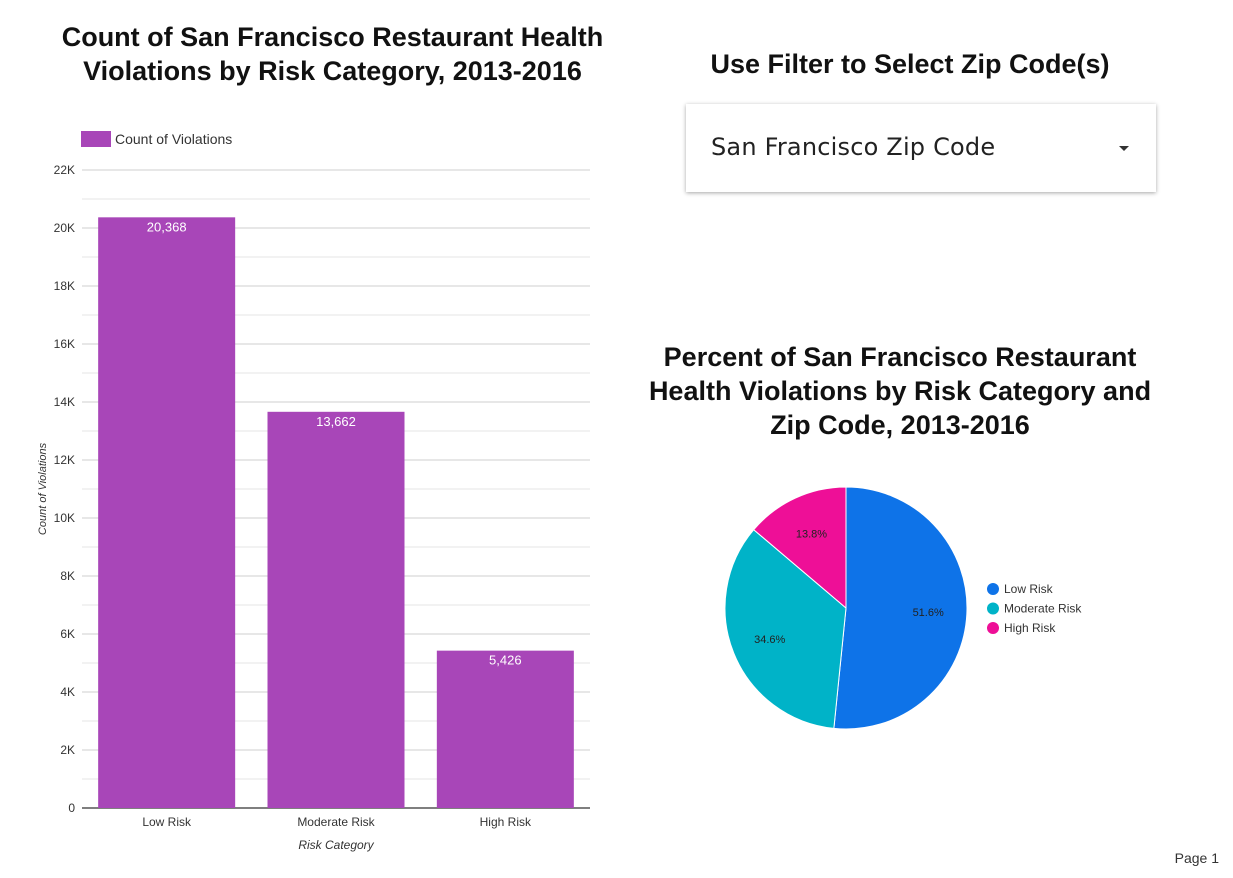 This screenshot has height=878, width=1233. I want to click on y-tick-label: 22K, so click(64, 170).